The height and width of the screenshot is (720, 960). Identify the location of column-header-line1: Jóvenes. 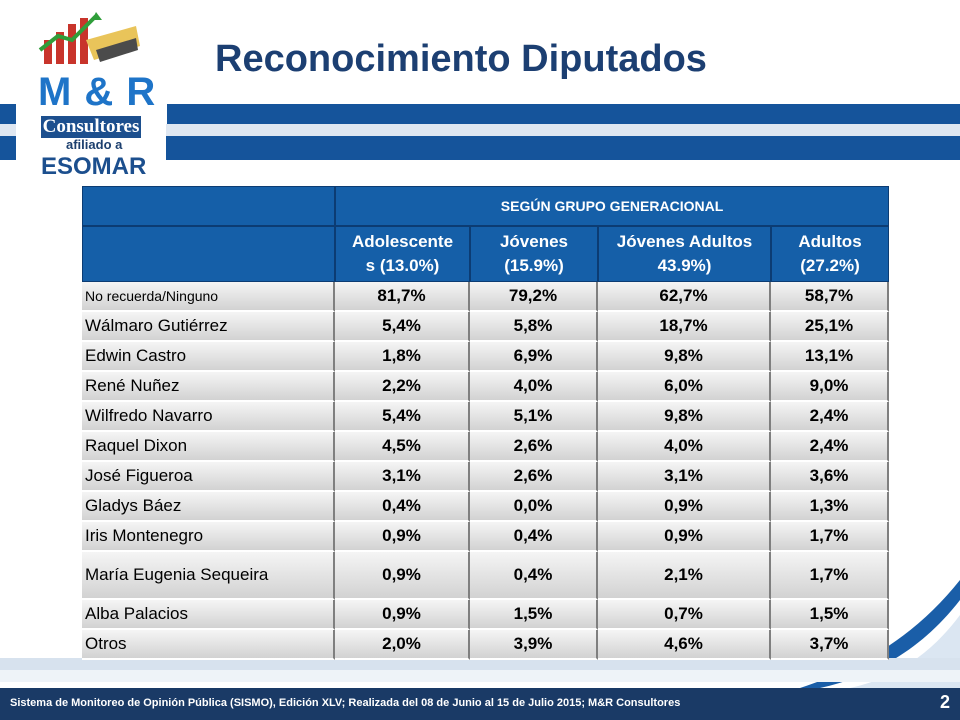
(534, 241).